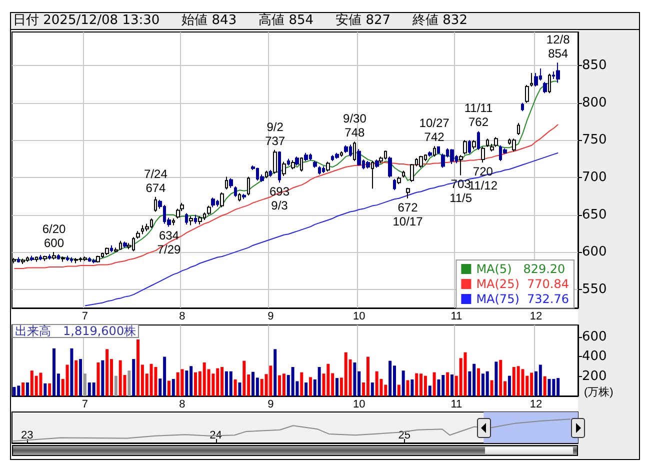  I want to click on y-axis-title: (万株), so click(599, 392).